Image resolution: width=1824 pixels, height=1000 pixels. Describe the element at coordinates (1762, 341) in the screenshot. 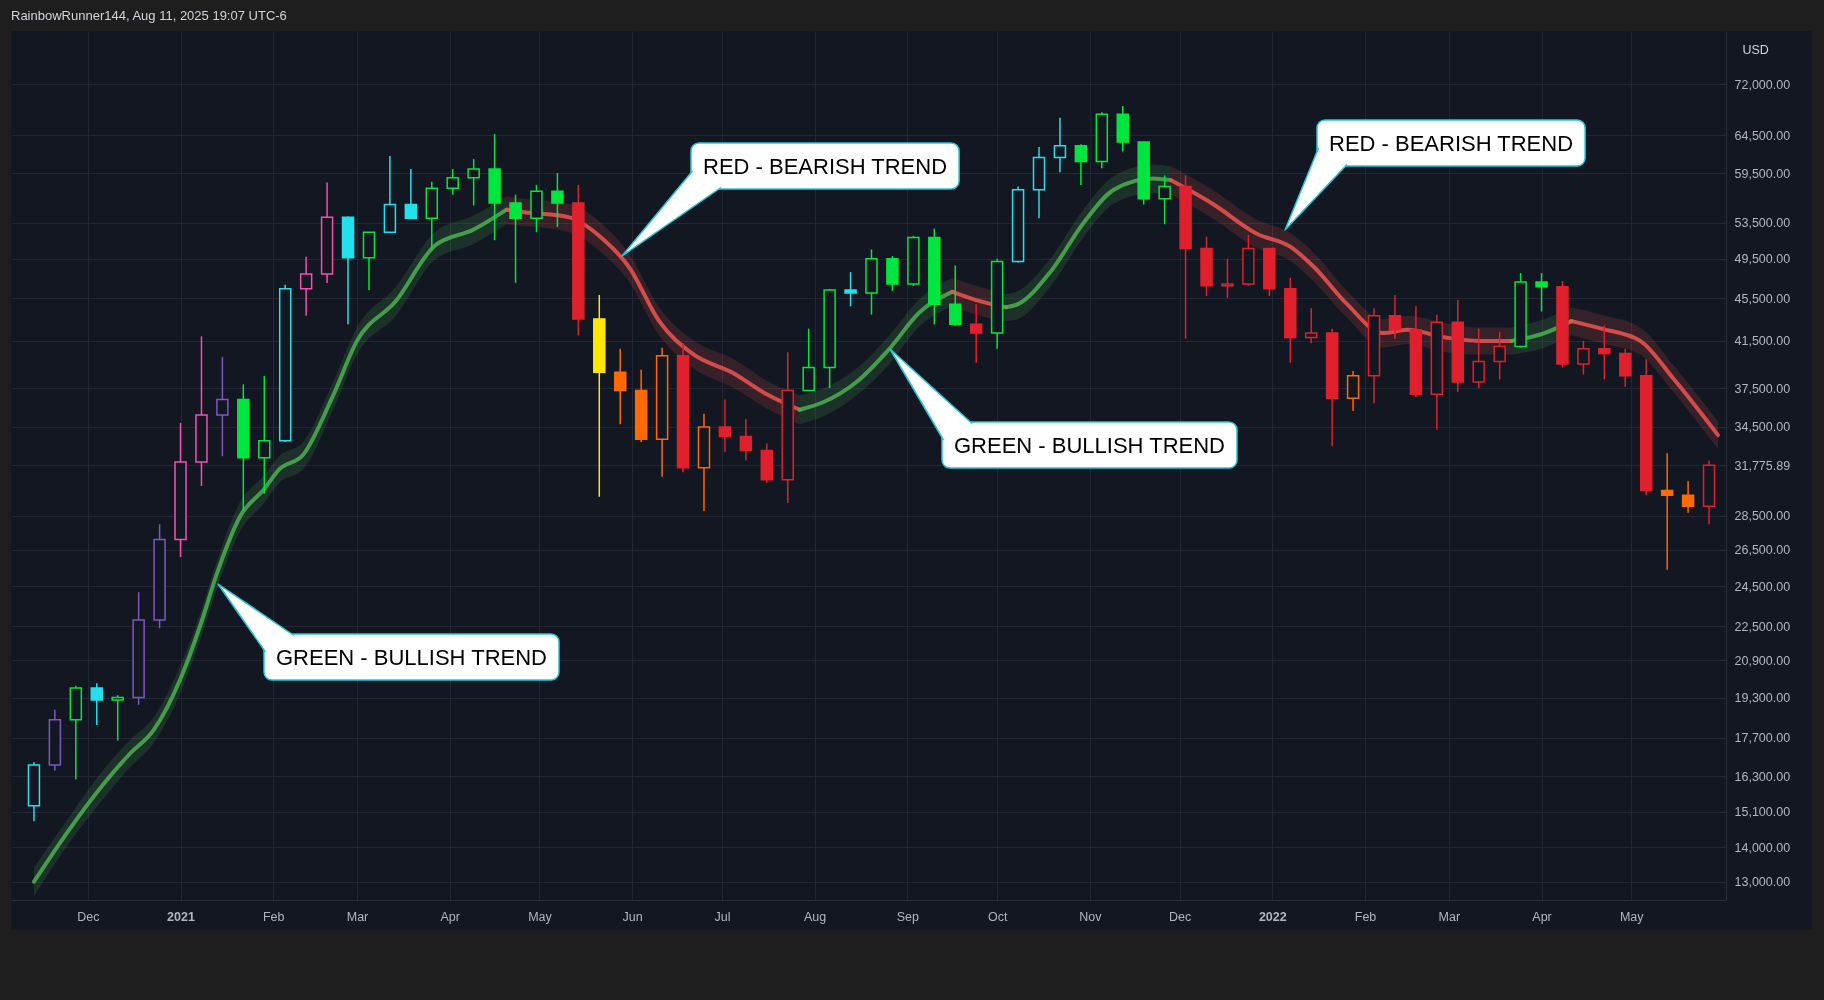

I see `y-tick-label: 41,500.00` at that location.